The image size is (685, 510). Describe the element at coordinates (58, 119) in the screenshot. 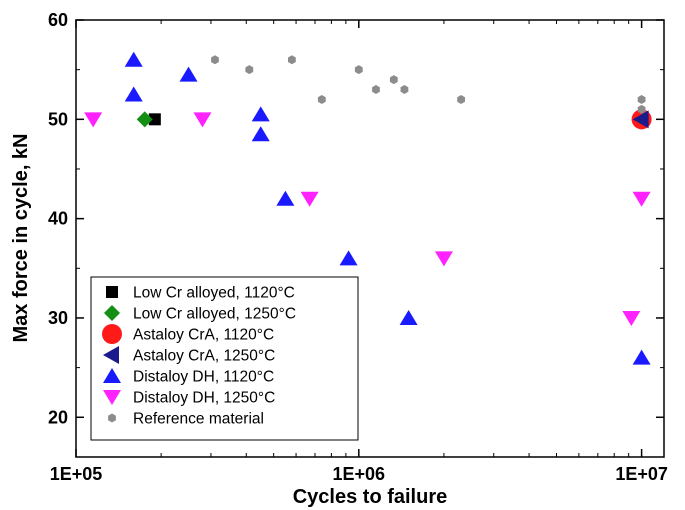

I see `y-tick-label: 50` at that location.